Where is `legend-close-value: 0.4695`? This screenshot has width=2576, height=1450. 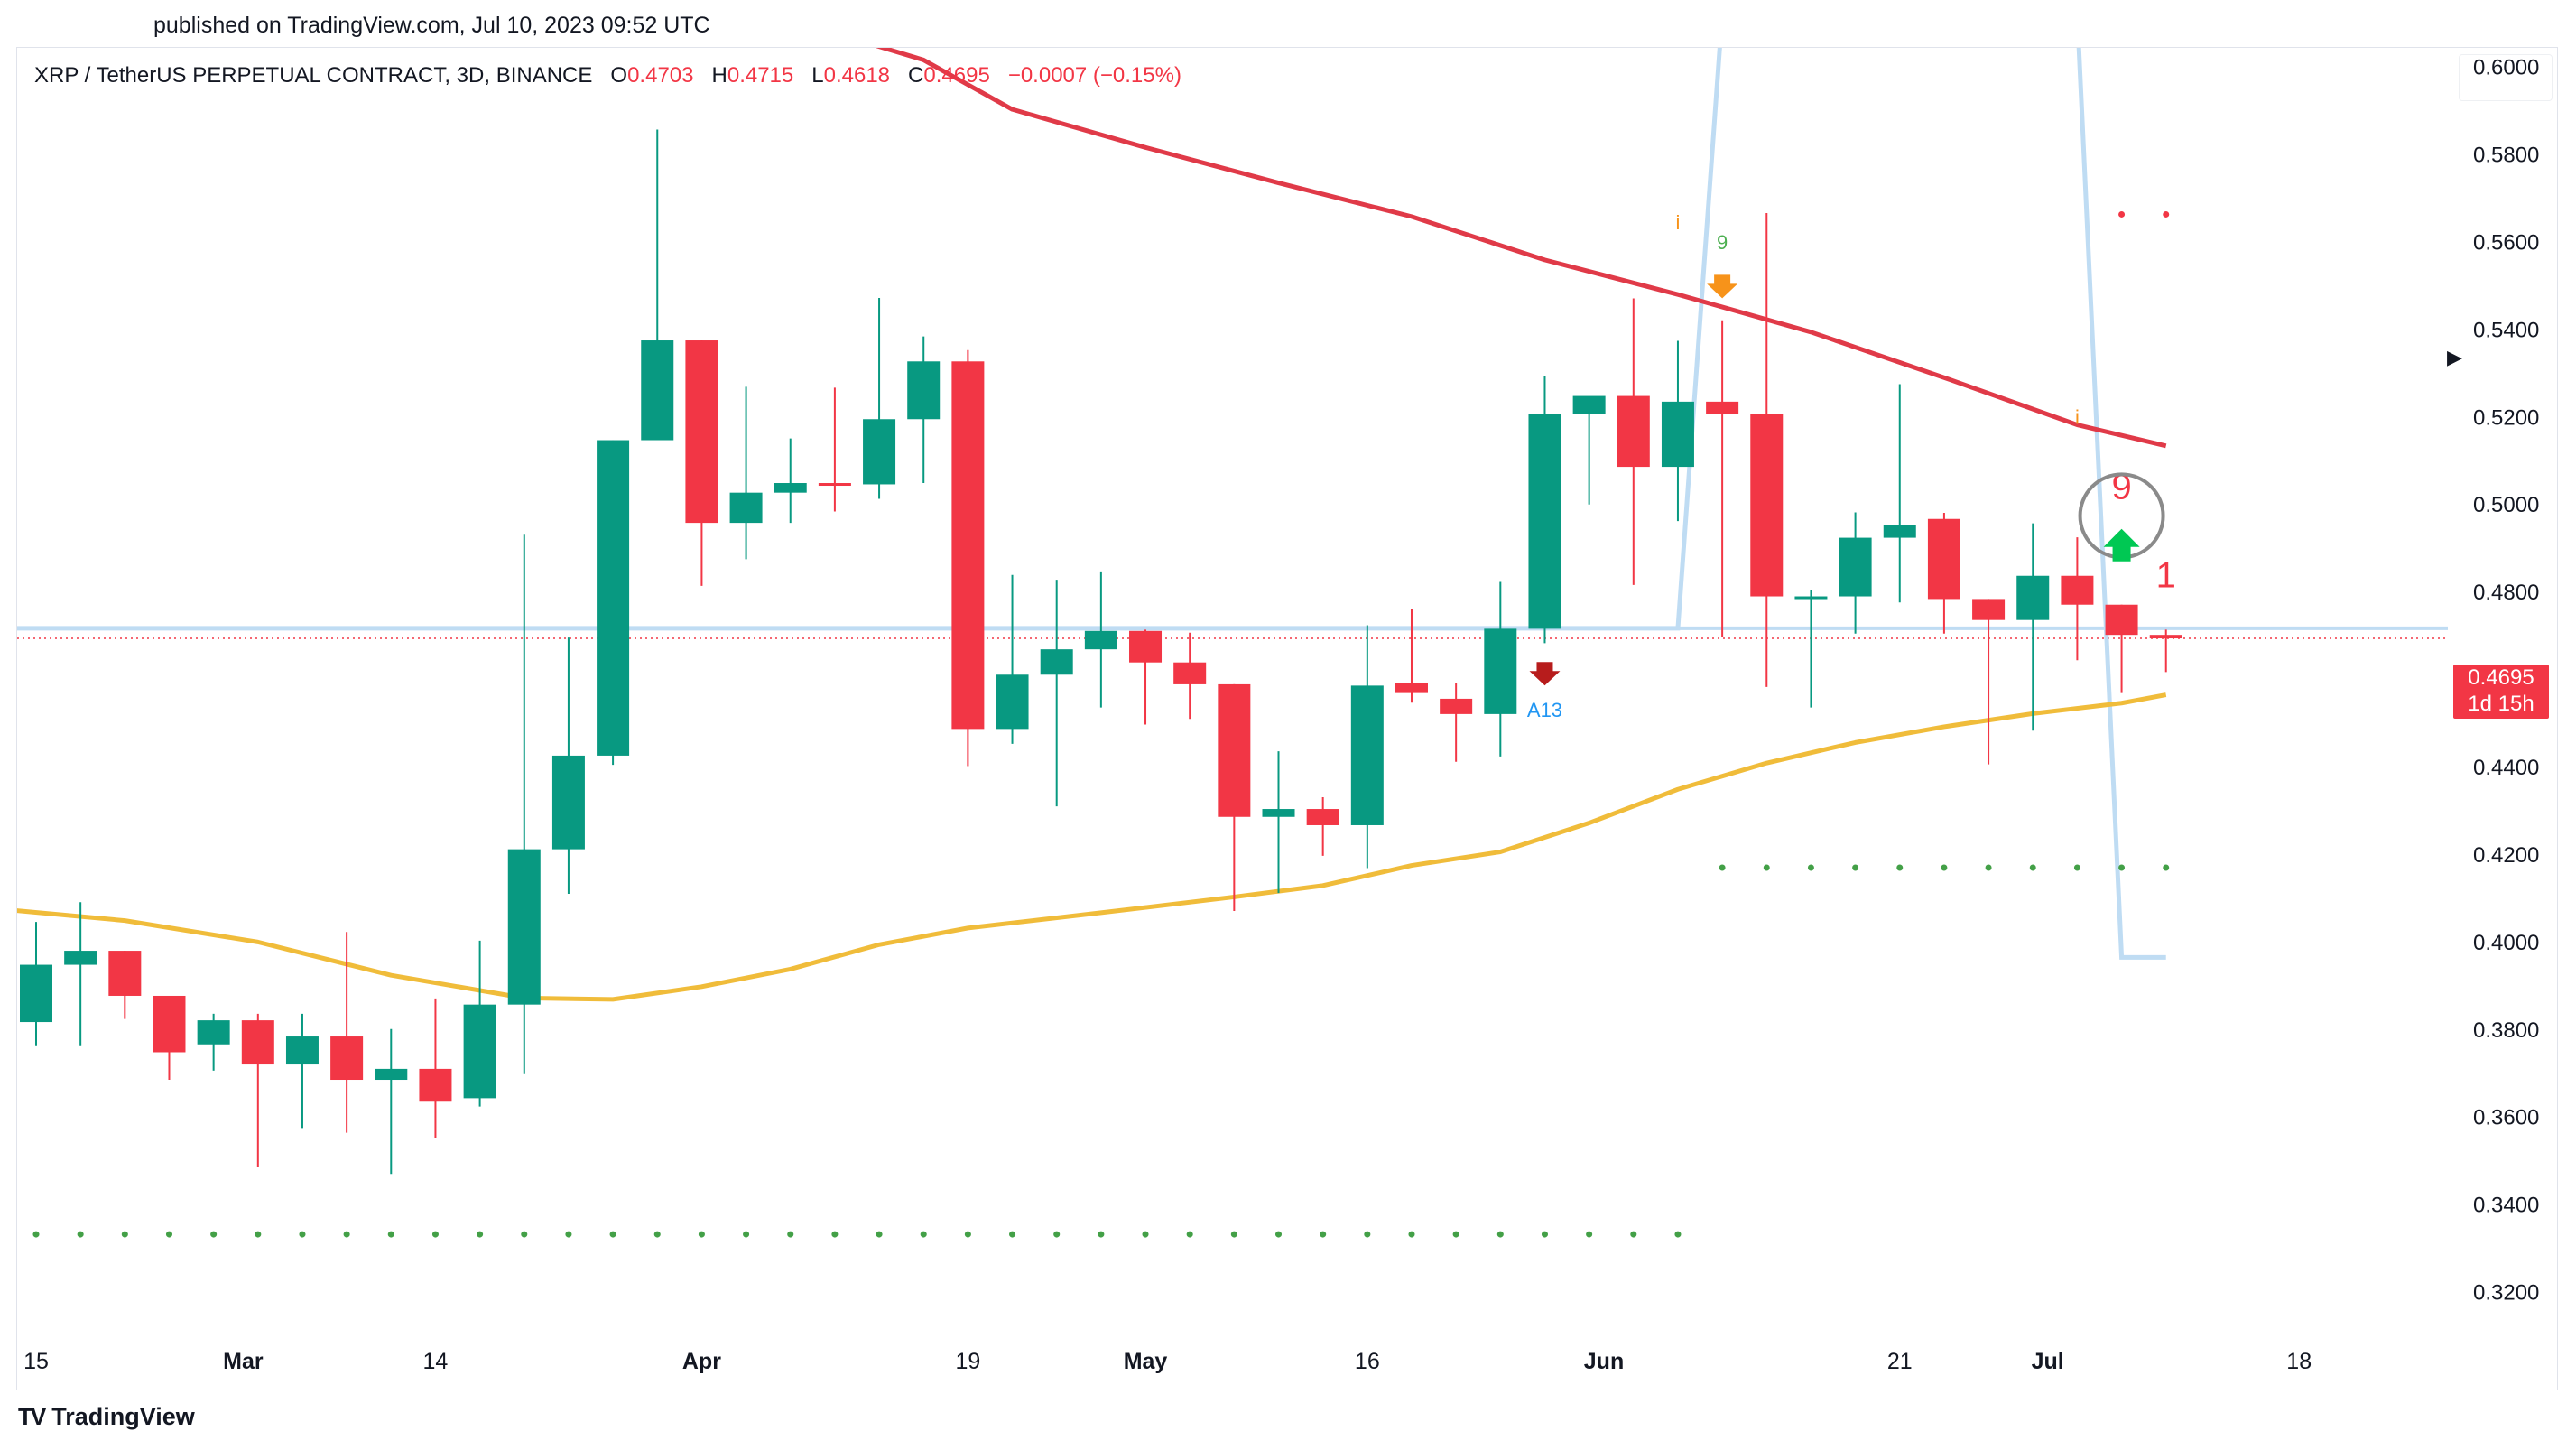
legend-close-value: 0.4695 is located at coordinates (956, 75).